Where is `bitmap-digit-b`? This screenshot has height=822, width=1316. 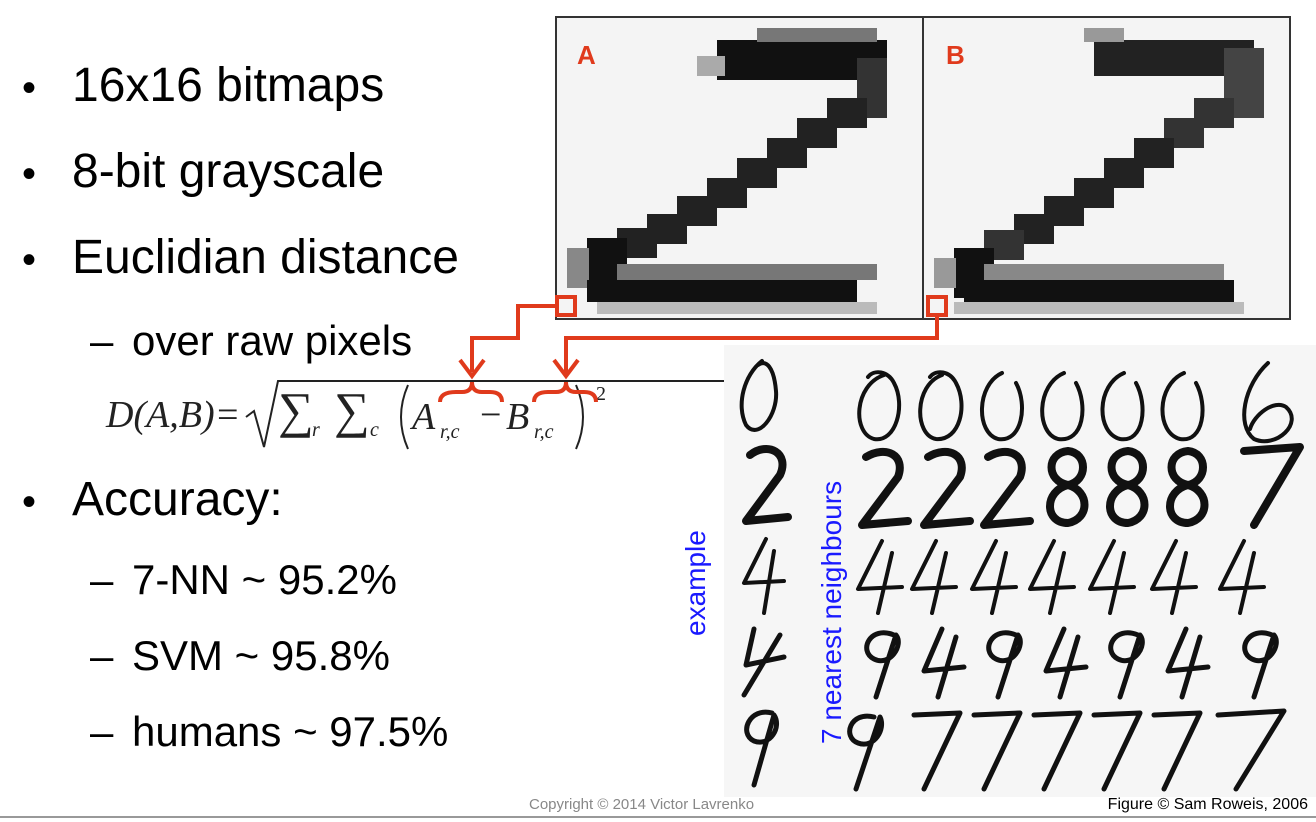
bitmap-digit-b is located at coordinates (1099, 171).